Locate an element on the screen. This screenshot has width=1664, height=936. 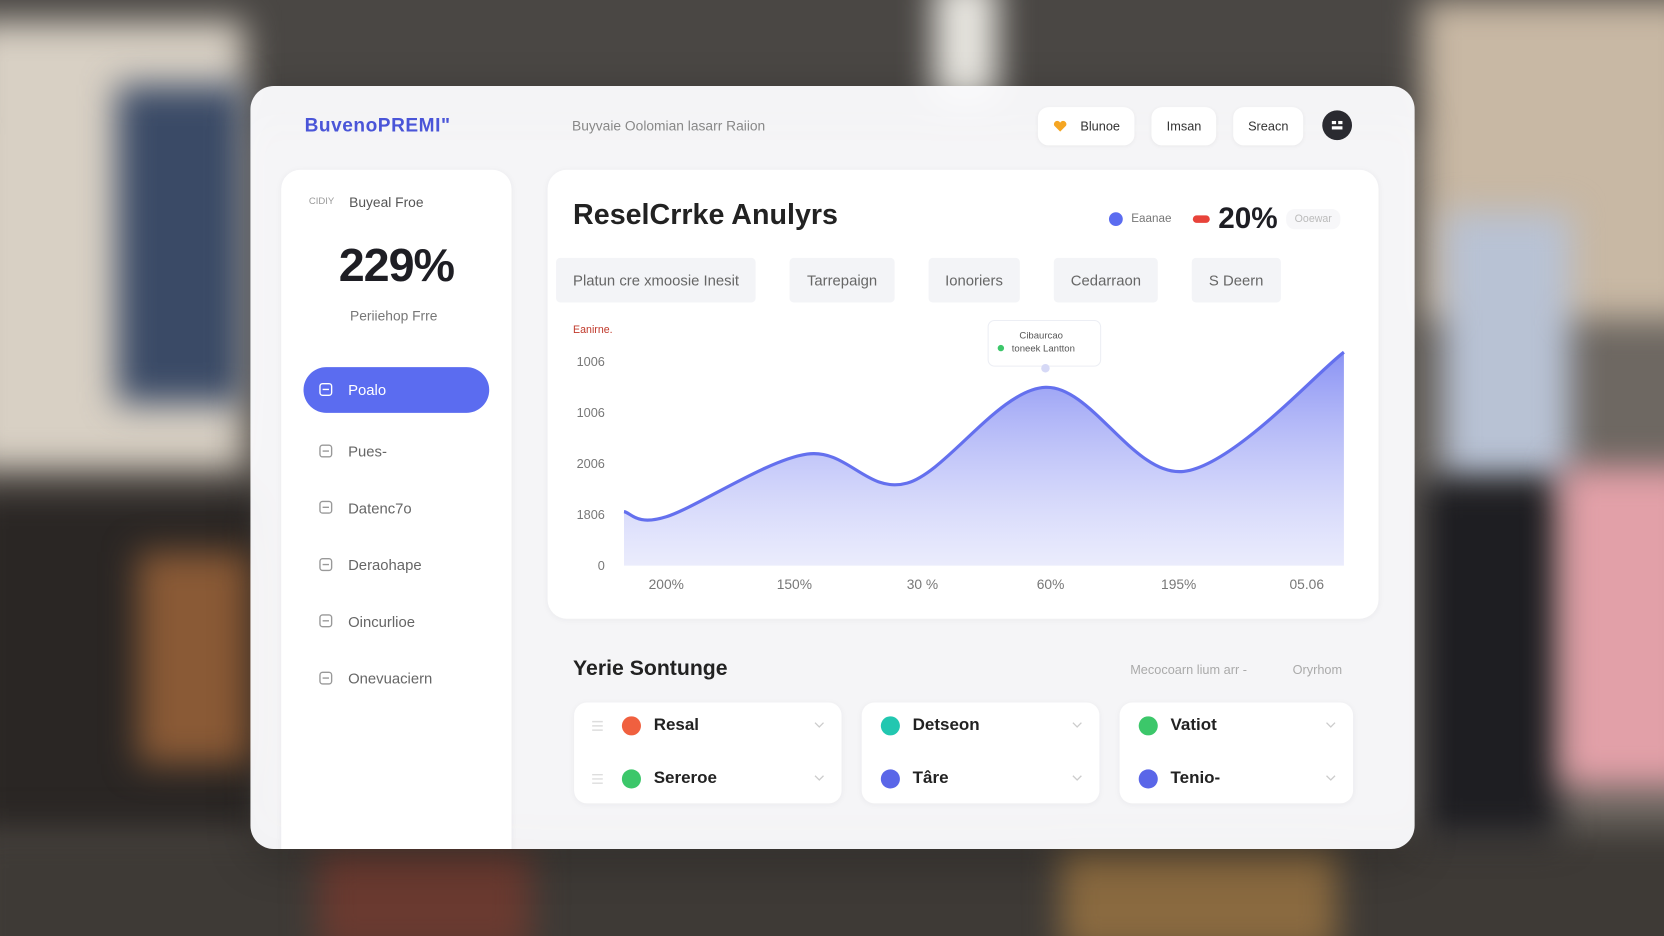
tooltip-text: toneek Lantton is located at coordinates (1043, 348).